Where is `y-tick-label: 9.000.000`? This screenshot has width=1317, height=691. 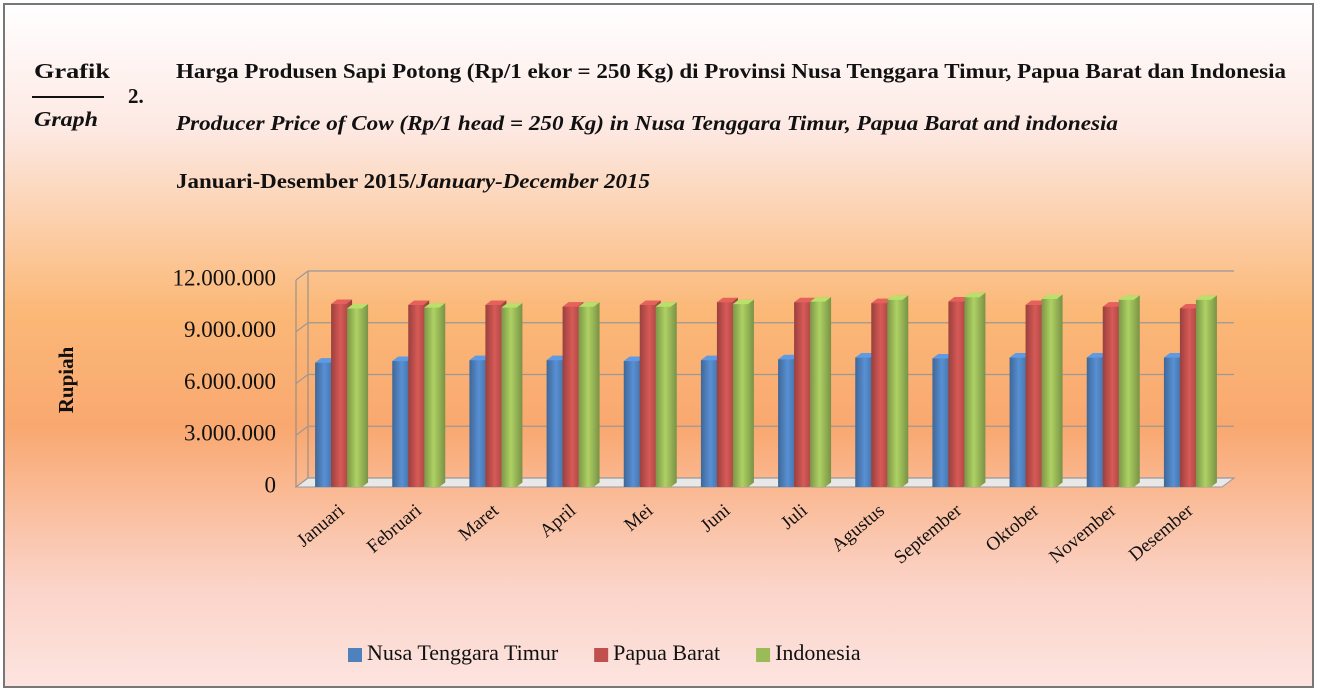 y-tick-label: 9.000.000 is located at coordinates (230, 329).